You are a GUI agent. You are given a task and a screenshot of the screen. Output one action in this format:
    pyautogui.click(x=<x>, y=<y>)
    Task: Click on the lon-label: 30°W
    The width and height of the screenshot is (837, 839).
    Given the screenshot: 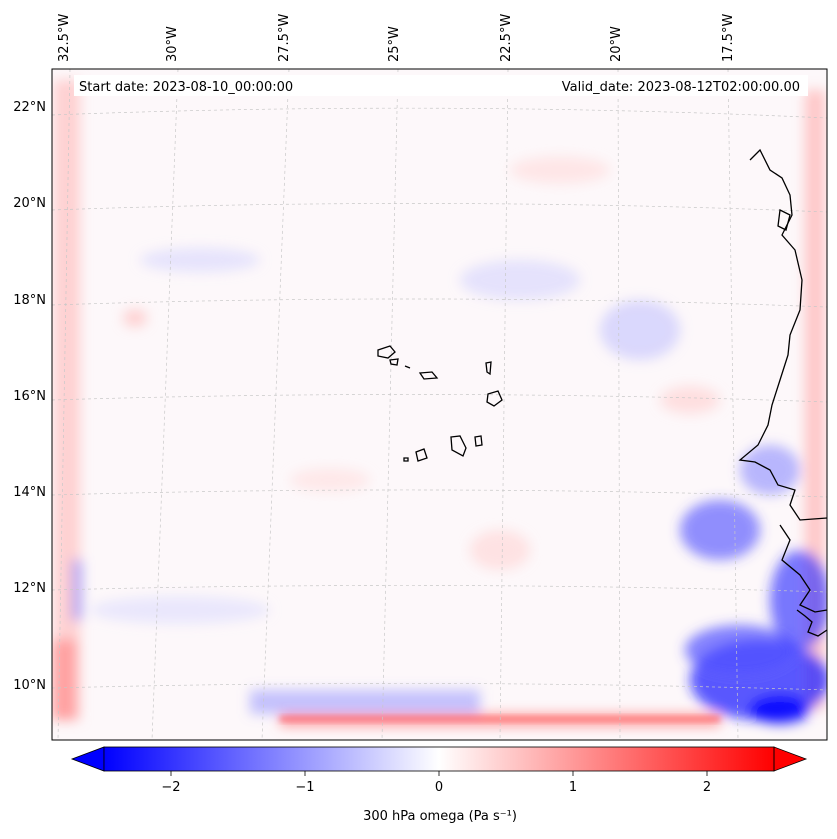 What is the action you would take?
    pyautogui.click(x=172, y=44)
    